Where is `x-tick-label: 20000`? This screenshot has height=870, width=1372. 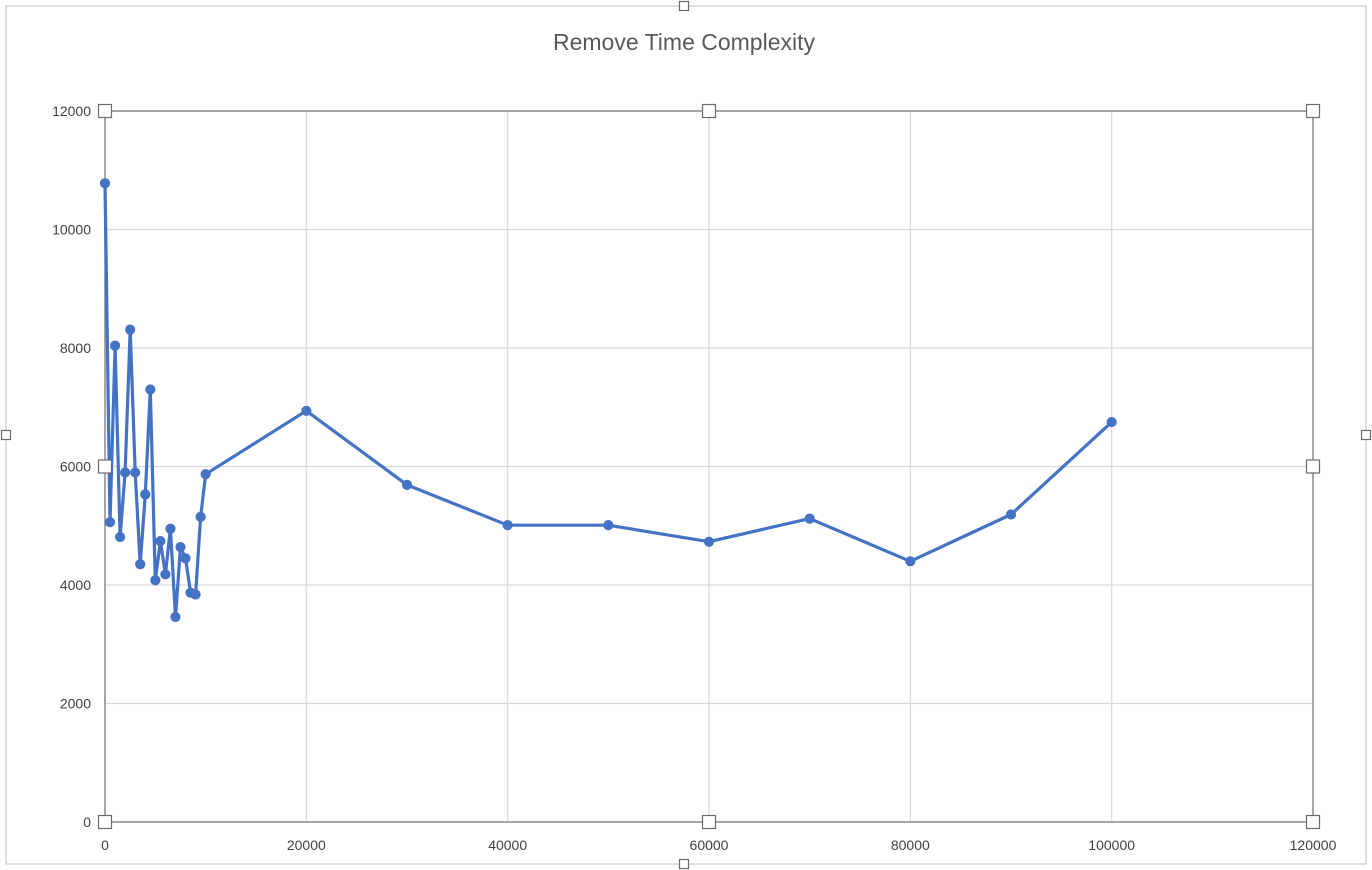
x-tick-label: 20000 is located at coordinates (306, 845).